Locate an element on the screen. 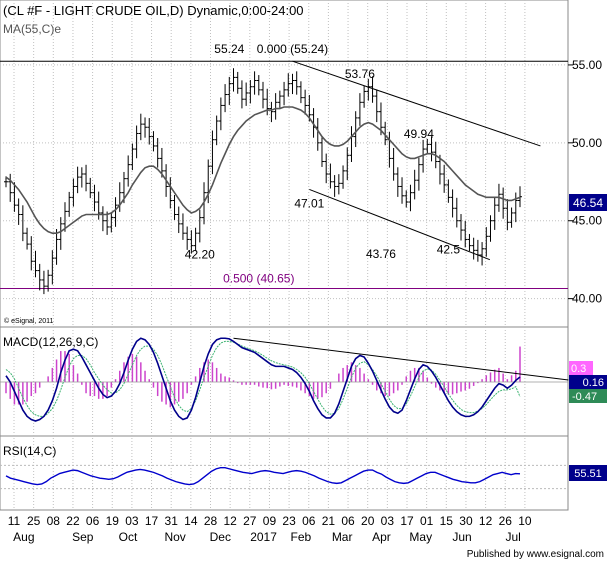 The width and height of the screenshot is (608, 561). rsi-line is located at coordinates (263, 476).